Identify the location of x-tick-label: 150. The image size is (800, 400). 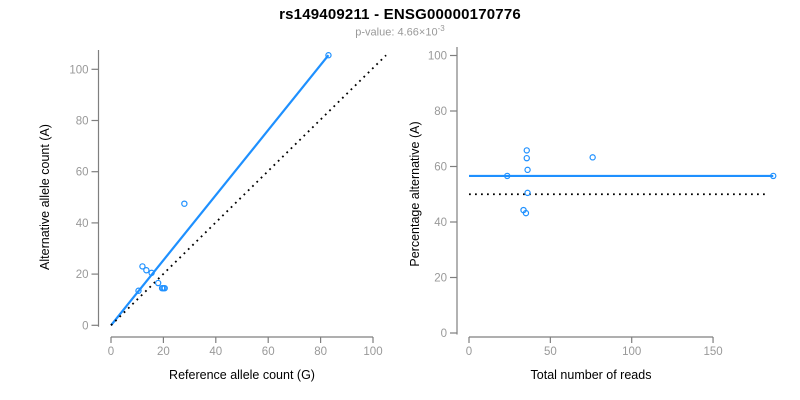
(712, 352).